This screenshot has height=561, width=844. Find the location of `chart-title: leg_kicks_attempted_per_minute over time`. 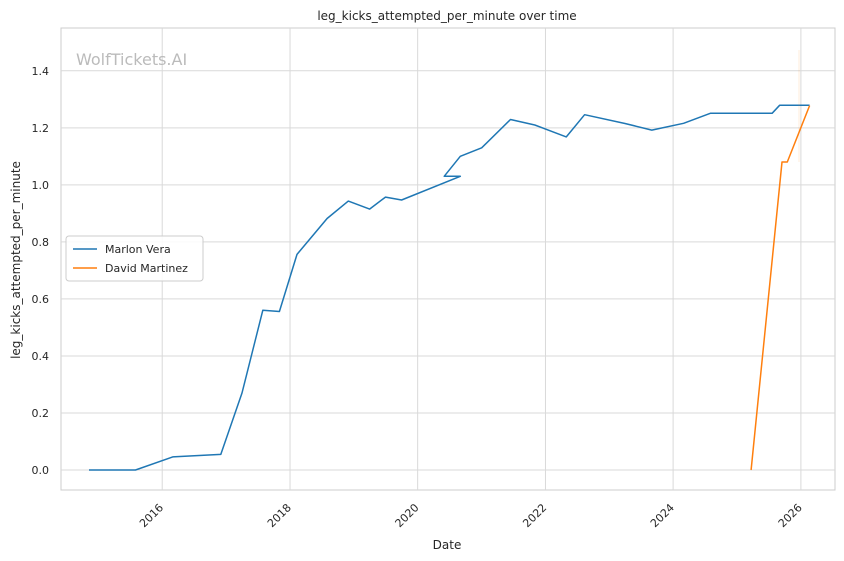

chart-title: leg_kicks_attempted_per_minute over time is located at coordinates (446, 16).